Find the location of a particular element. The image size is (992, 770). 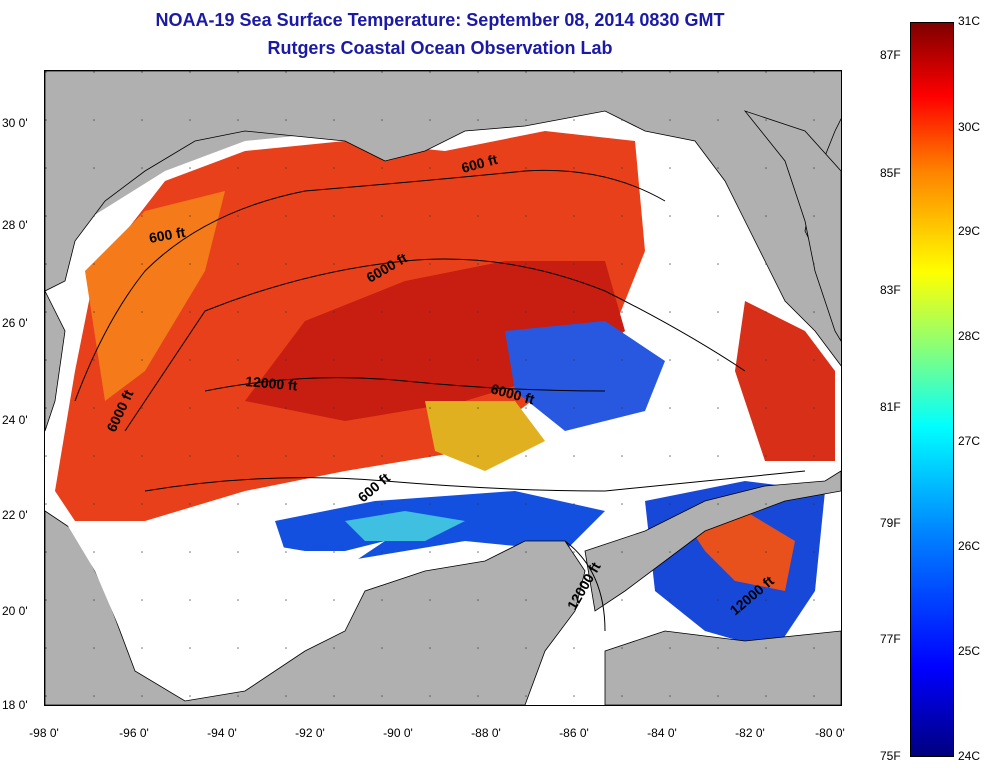

lat-tick: 28 0' is located at coordinates (15, 225).